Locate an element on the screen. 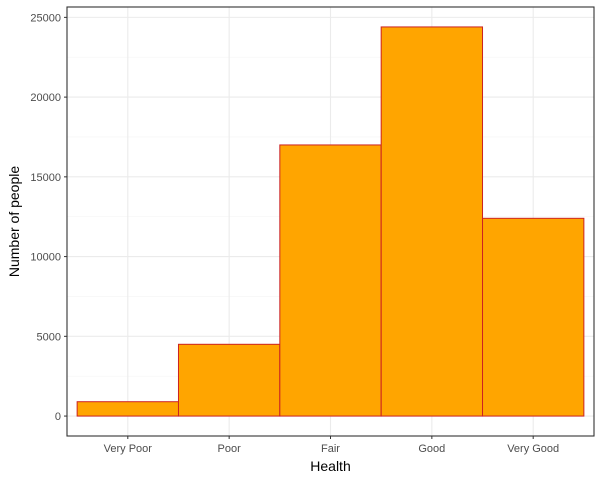 This screenshot has height=481, width=601. bar-fair is located at coordinates (330, 280).